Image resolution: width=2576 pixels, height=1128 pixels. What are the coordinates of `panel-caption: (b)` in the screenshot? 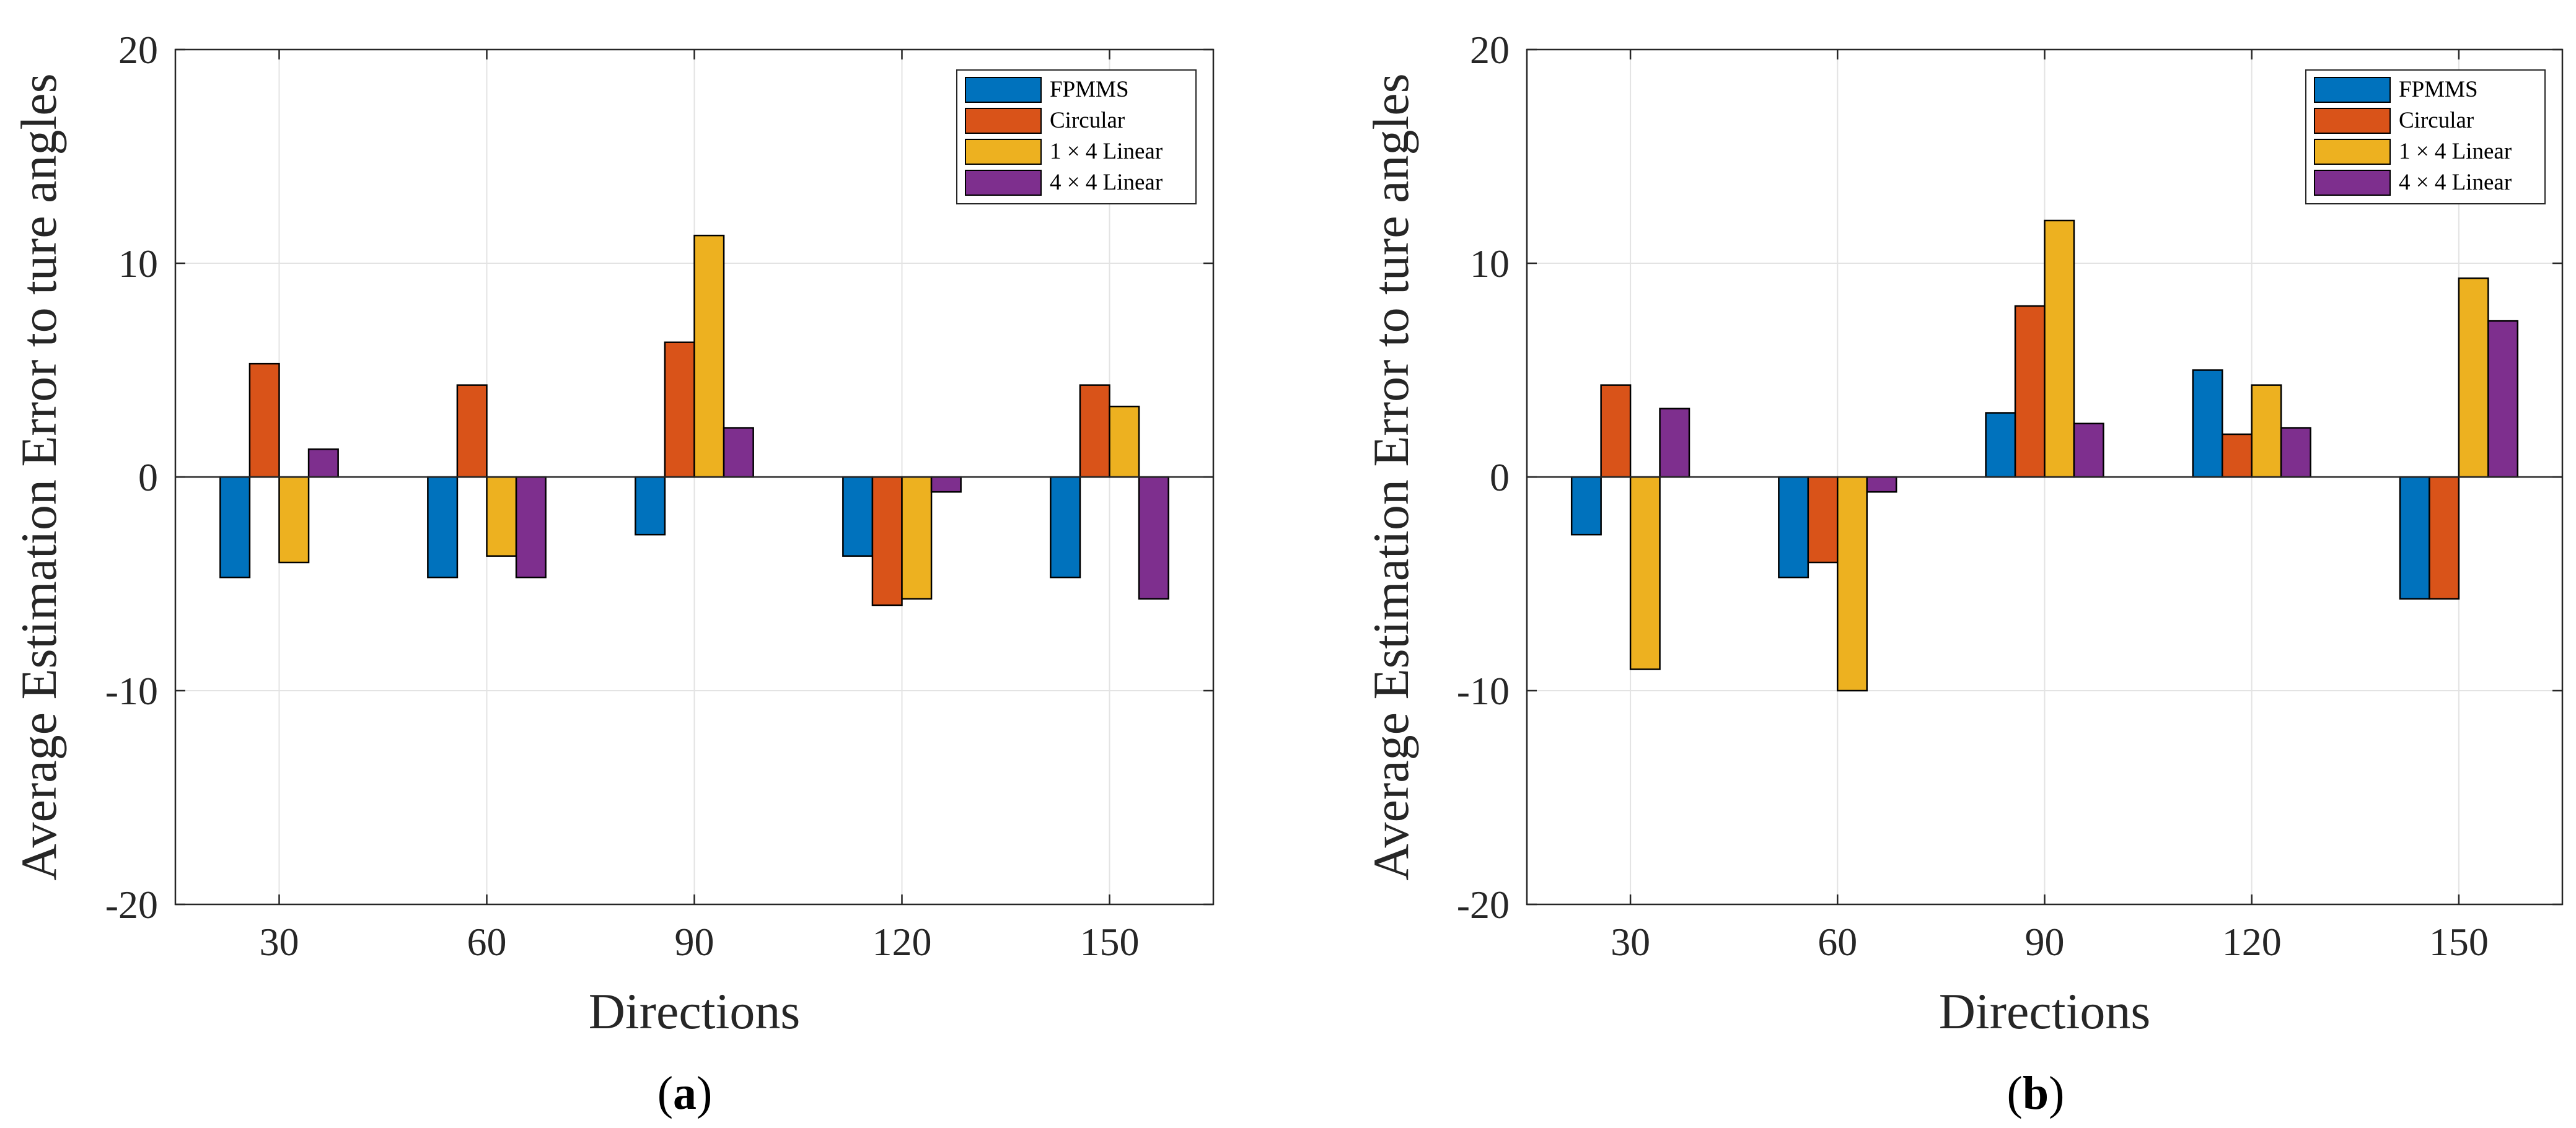 It's located at (2036, 1093).